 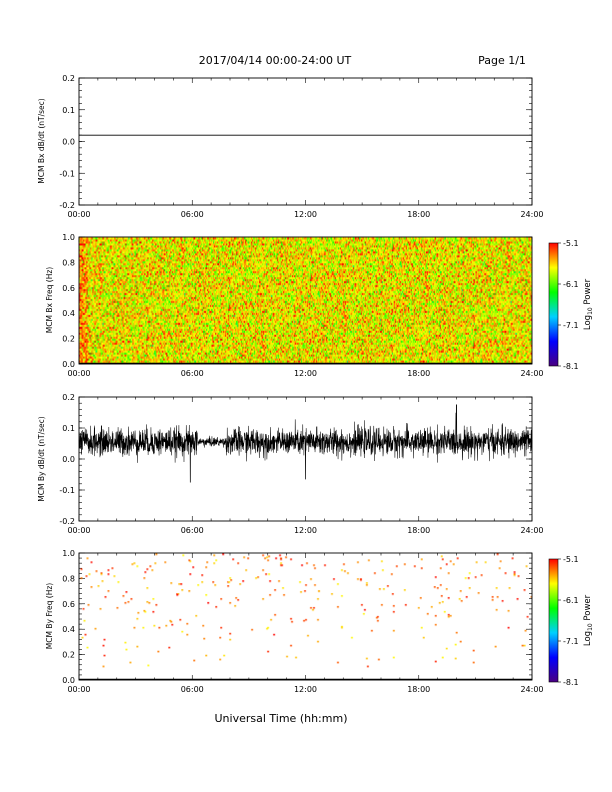 What do you see at coordinates (571, 305) in the screenshot?
I see `colorbar-panel-1: -5.1 -6.1 -7.1 -8.1 Log10 Power` at bounding box center [571, 305].